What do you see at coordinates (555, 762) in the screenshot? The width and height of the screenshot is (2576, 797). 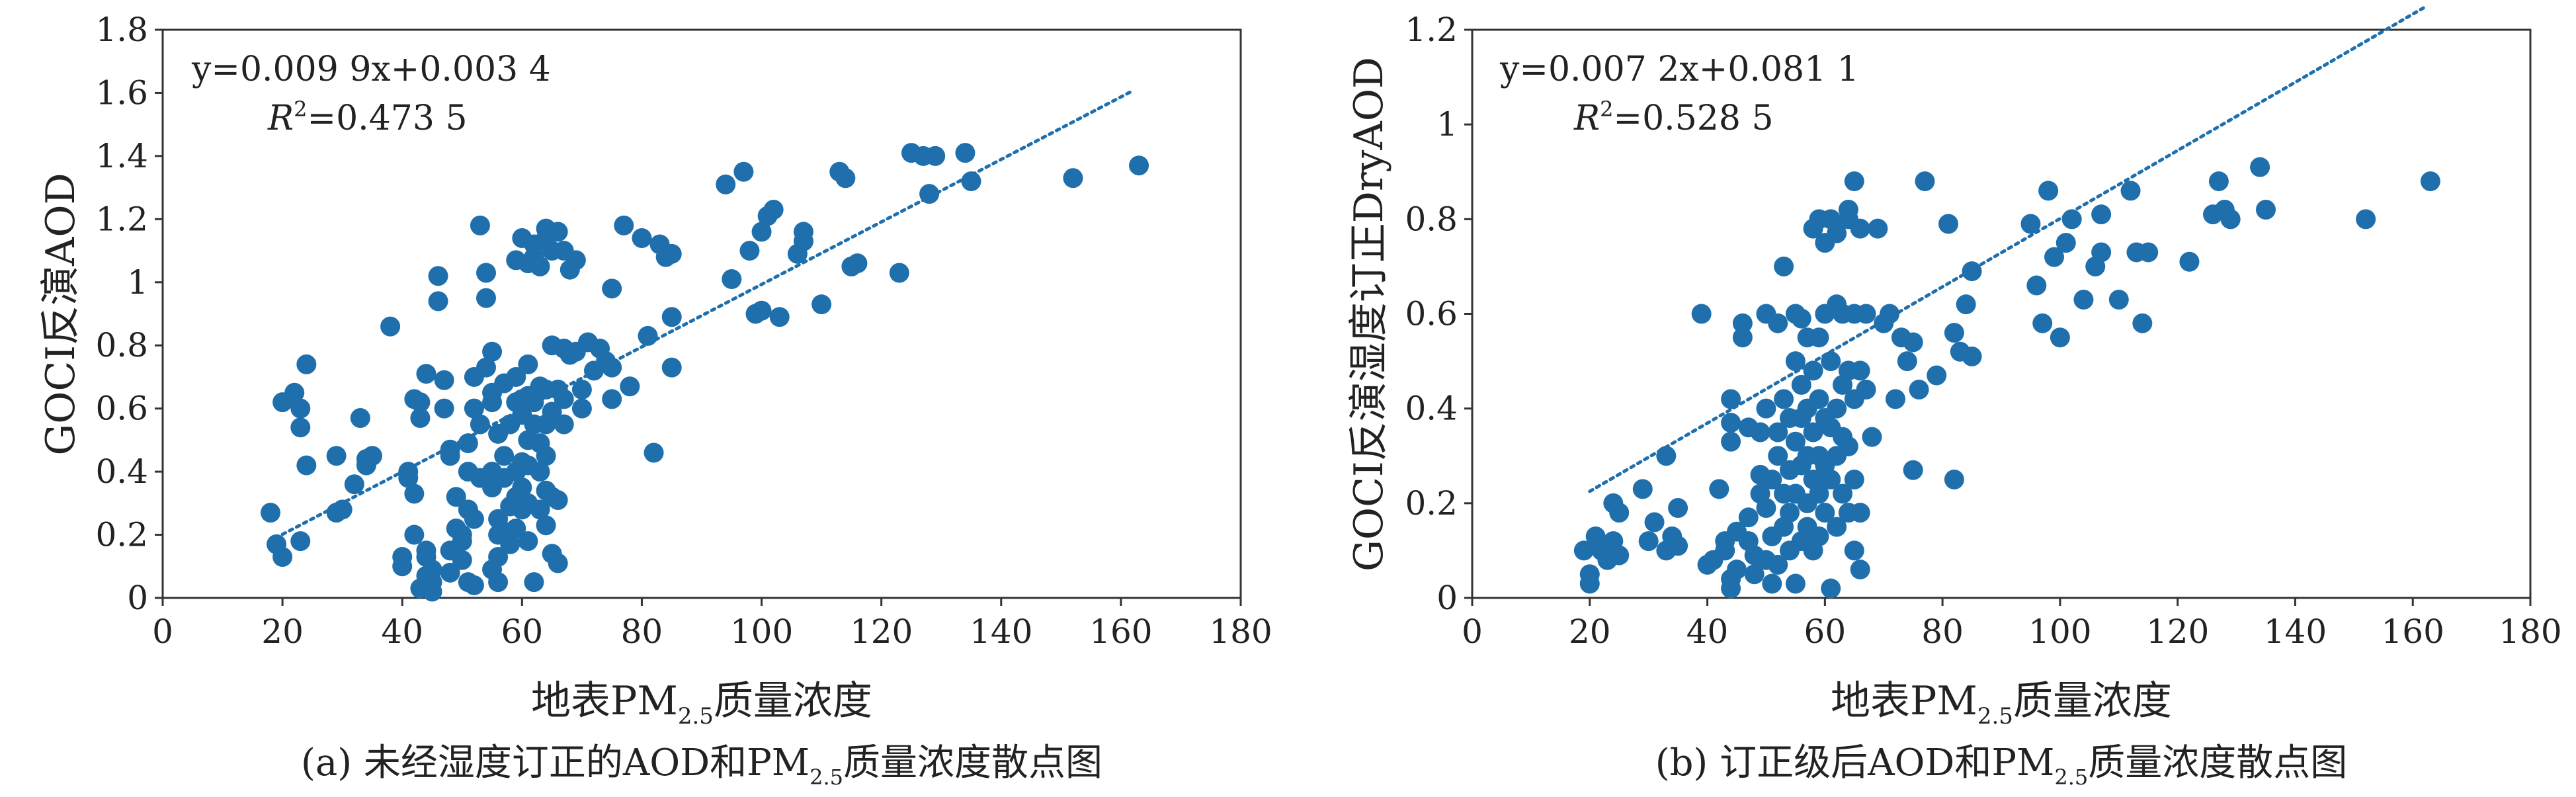 I see `caption-main-a: (a) 未经湿度订正的AOD和PM` at bounding box center [555, 762].